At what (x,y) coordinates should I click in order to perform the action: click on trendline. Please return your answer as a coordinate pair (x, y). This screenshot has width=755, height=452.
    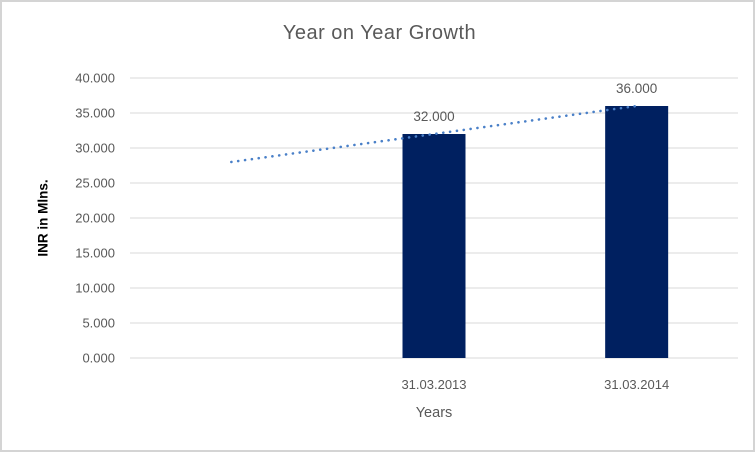
    Looking at the image, I should click on (434, 134).